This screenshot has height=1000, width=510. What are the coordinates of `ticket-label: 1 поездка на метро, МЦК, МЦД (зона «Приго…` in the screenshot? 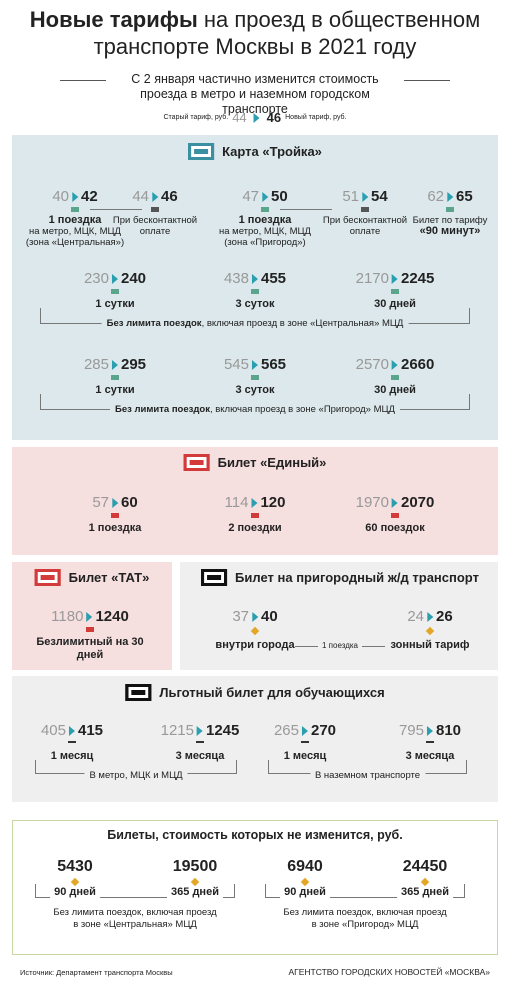 It's located at (265, 232).